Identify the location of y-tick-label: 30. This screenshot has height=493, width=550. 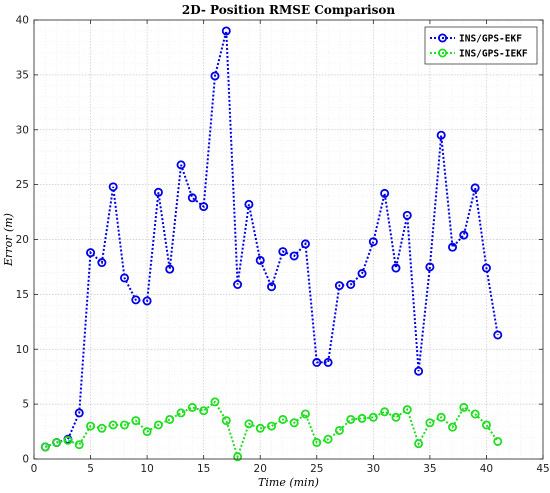
(22, 130).